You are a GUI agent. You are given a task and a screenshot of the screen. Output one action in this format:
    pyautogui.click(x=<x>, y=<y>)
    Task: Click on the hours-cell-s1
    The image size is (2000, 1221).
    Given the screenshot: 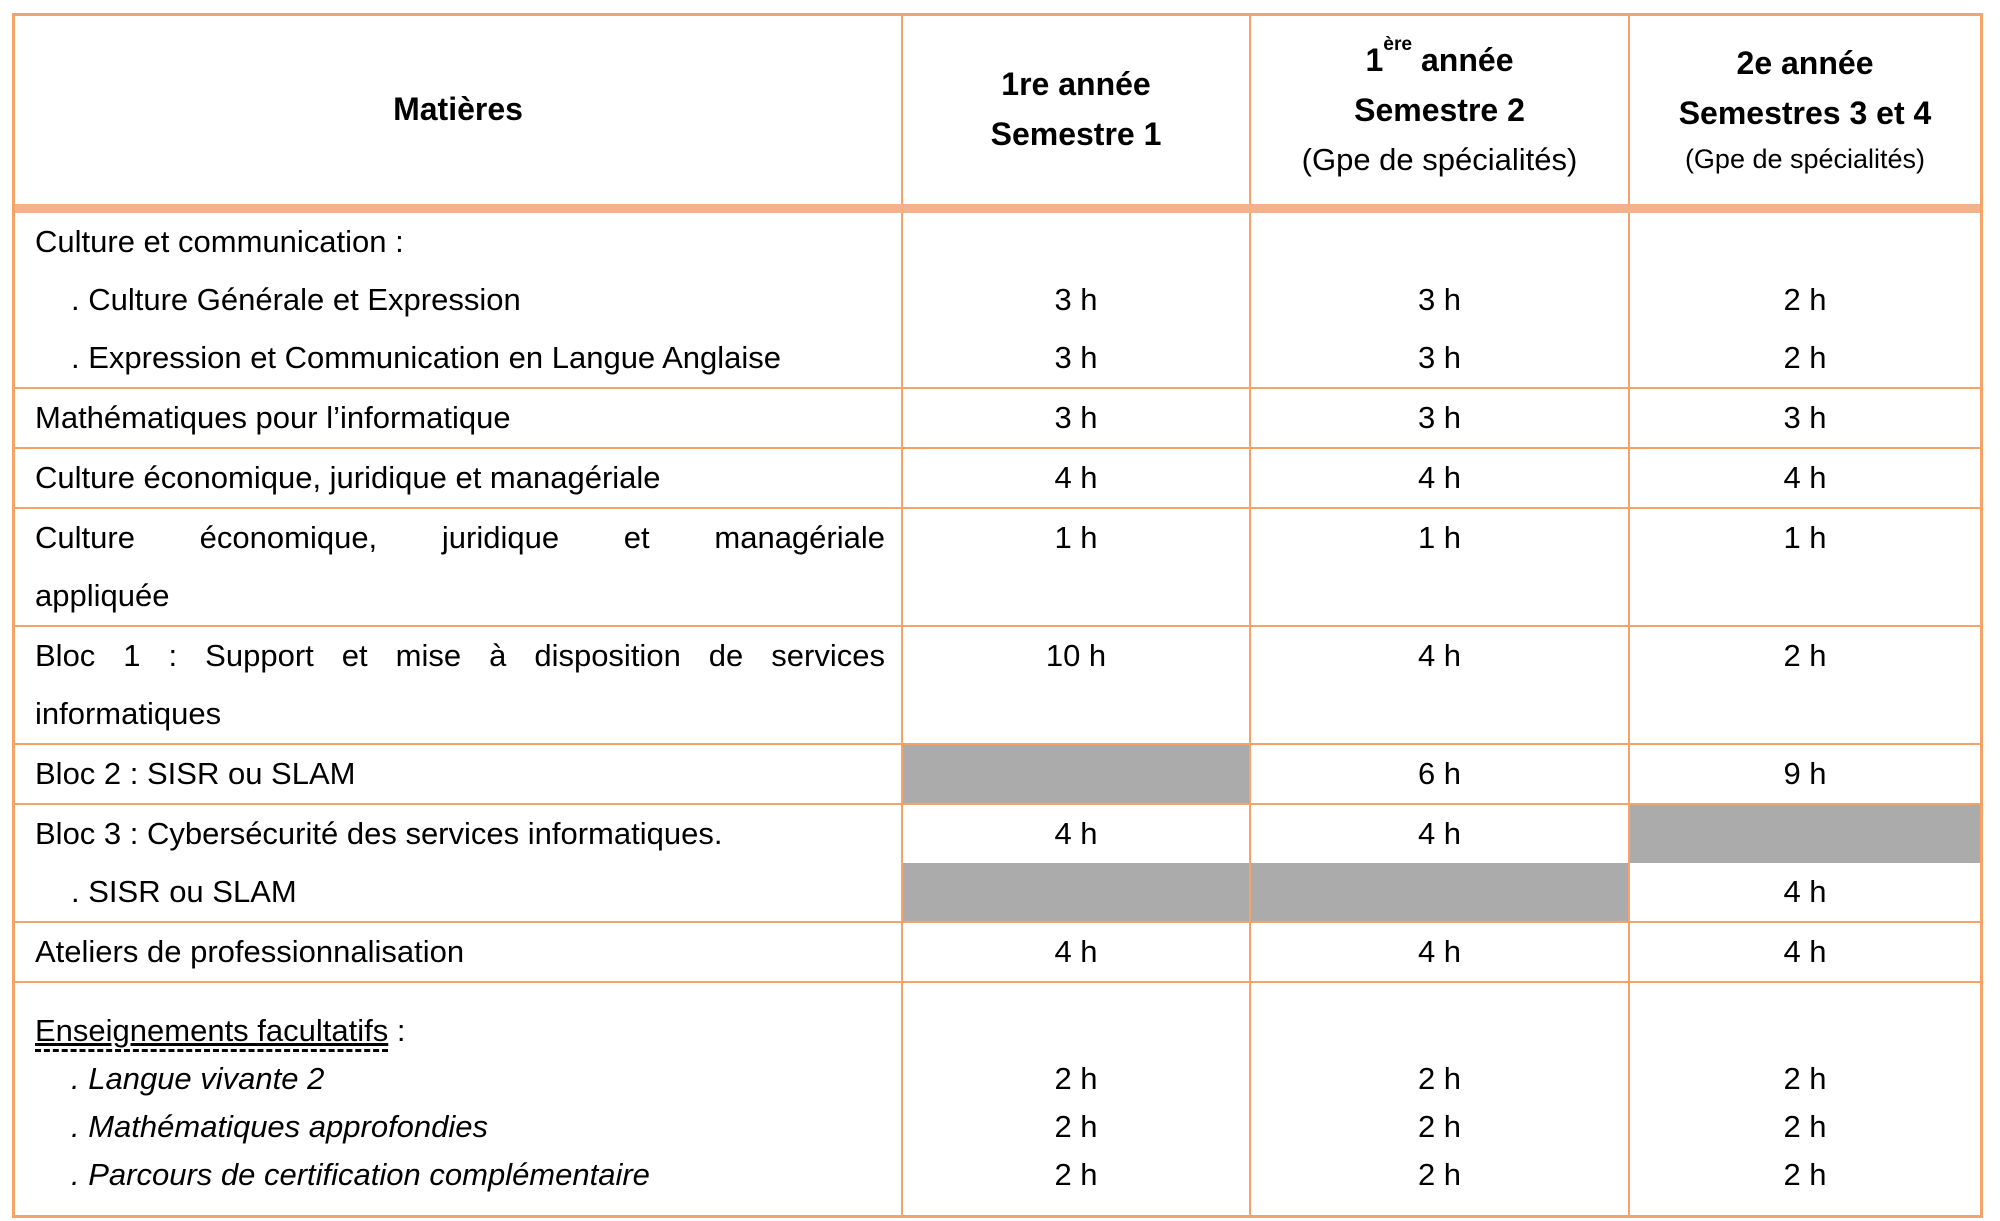 What is the action you would take?
    pyautogui.click(x=1075, y=774)
    